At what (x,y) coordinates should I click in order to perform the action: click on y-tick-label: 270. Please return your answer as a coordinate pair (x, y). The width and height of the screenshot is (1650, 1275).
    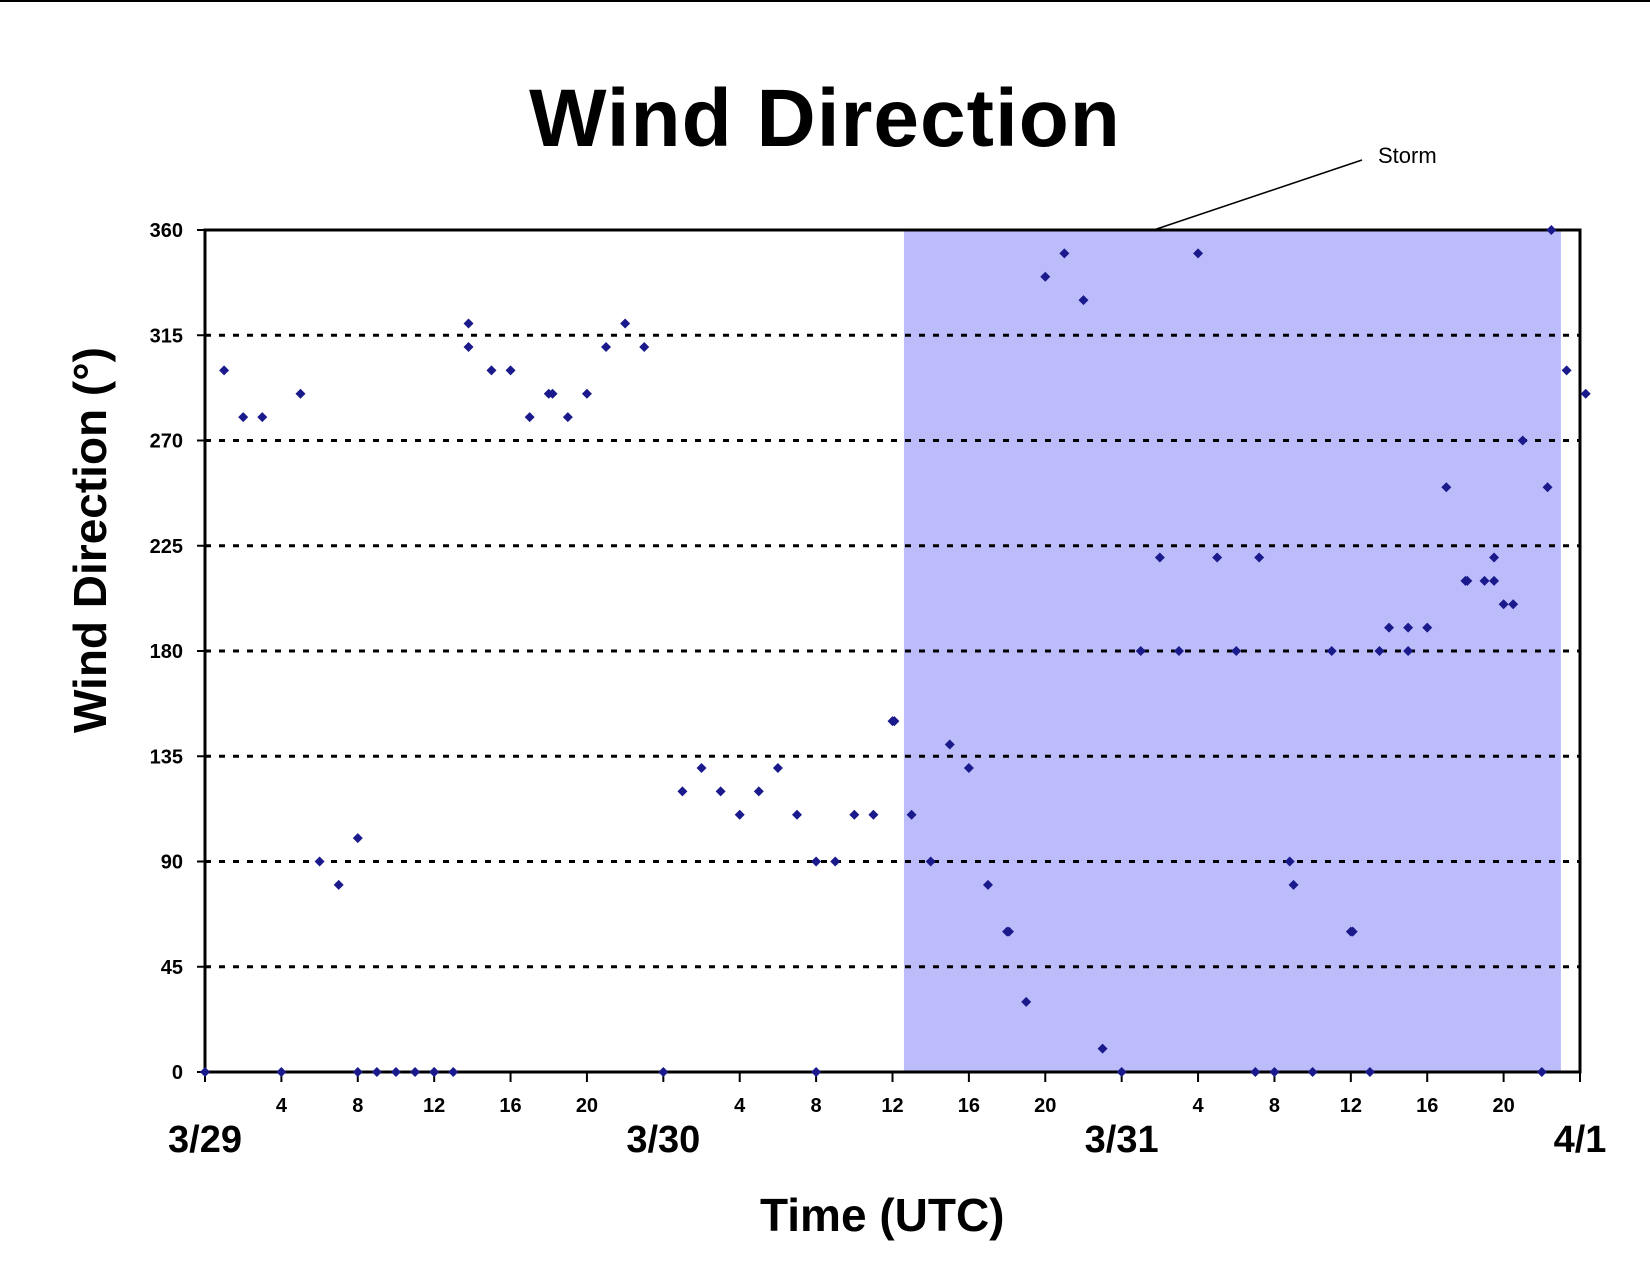
    Looking at the image, I should click on (166, 442).